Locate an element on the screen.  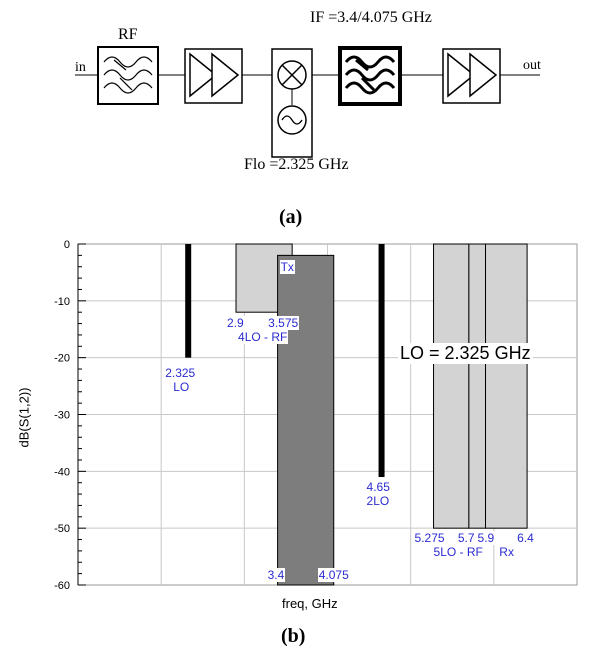
band-edge-label: 5.275 is located at coordinates (430, 538).